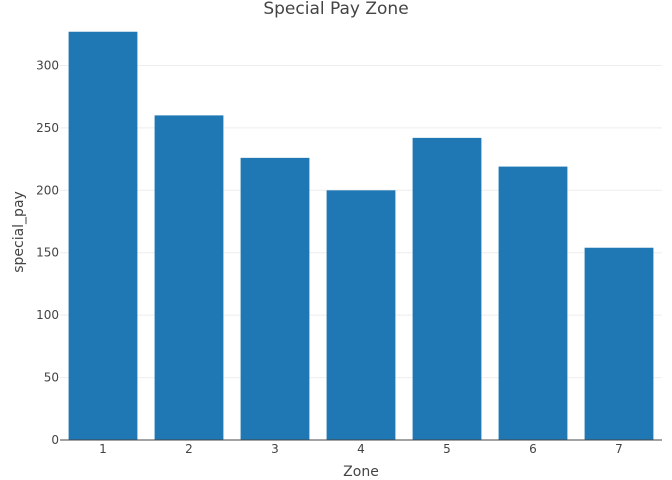  Describe the element at coordinates (19, 232) in the screenshot. I see `y-axis-title: special_pay` at that location.